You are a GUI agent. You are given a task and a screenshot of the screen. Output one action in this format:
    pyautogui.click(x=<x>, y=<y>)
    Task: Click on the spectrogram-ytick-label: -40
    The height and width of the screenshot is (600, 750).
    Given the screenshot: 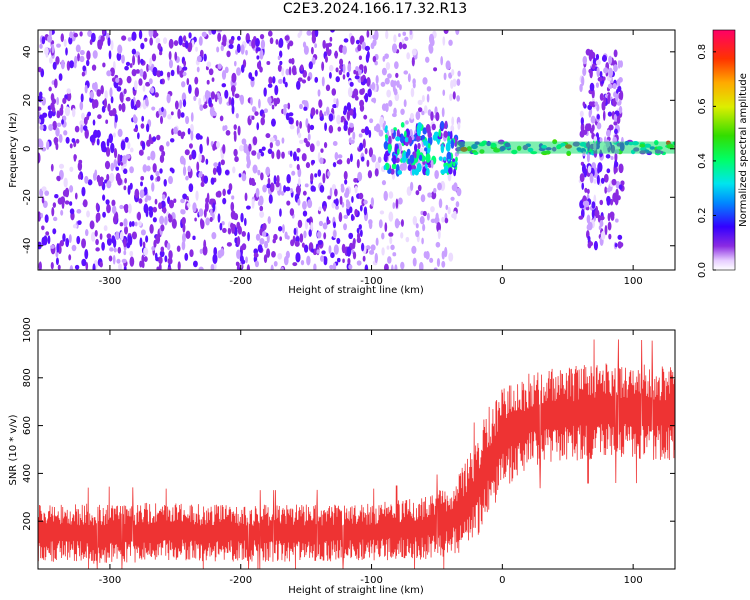 What is the action you would take?
    pyautogui.click(x=27, y=246)
    